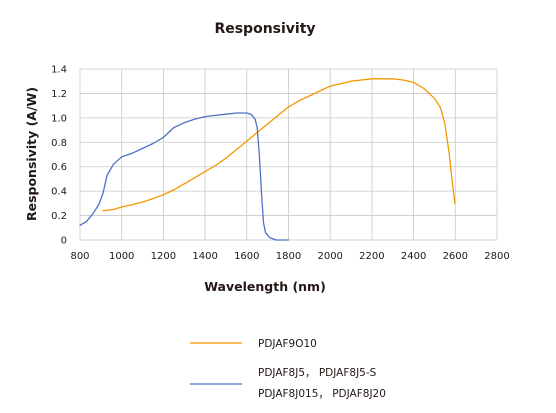 The height and width of the screenshot is (413, 556). What do you see at coordinates (59, 192) in the screenshot?
I see `y-tick-label: 0.4` at bounding box center [59, 192].